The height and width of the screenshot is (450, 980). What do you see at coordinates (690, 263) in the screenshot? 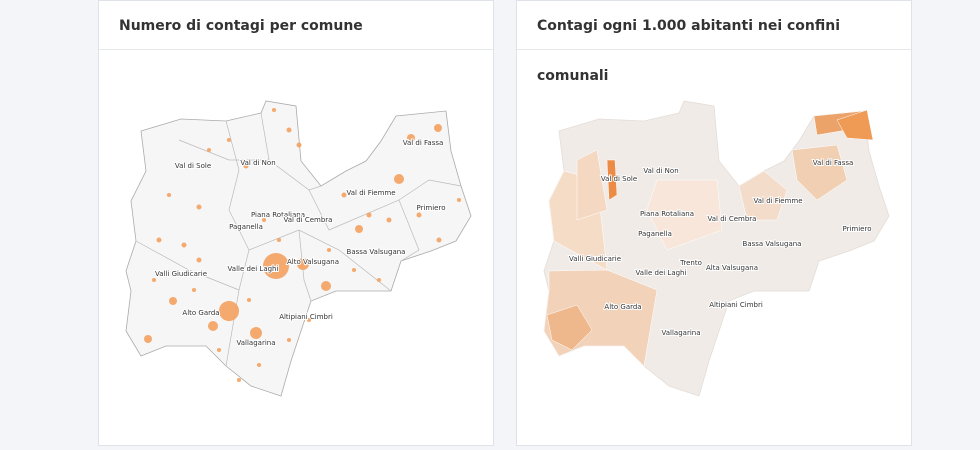
I see `map-label: Trento` at bounding box center [690, 263].